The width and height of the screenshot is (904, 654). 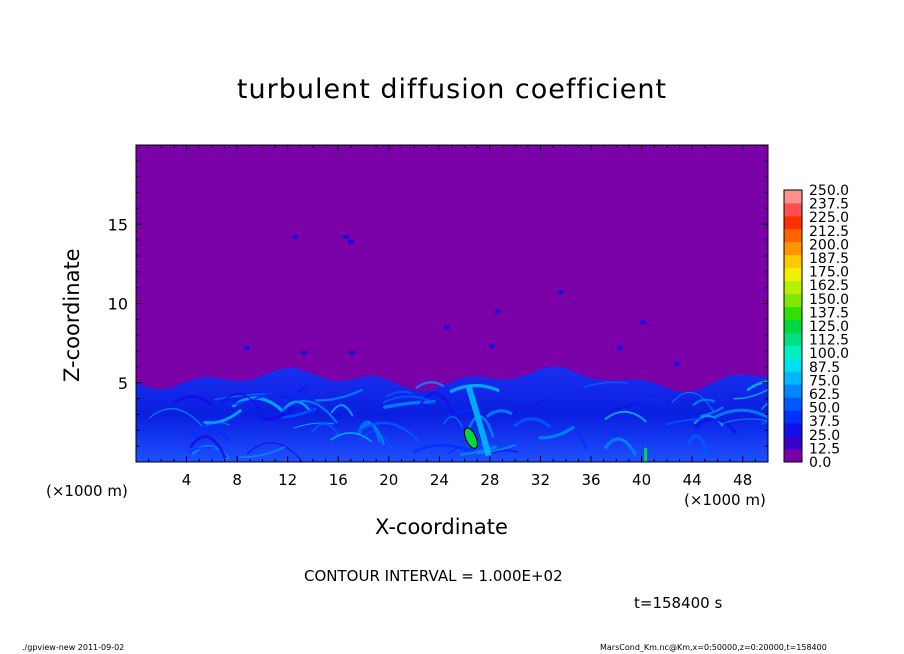 What do you see at coordinates (187, 480) in the screenshot?
I see `x-tick-label: 4` at bounding box center [187, 480].